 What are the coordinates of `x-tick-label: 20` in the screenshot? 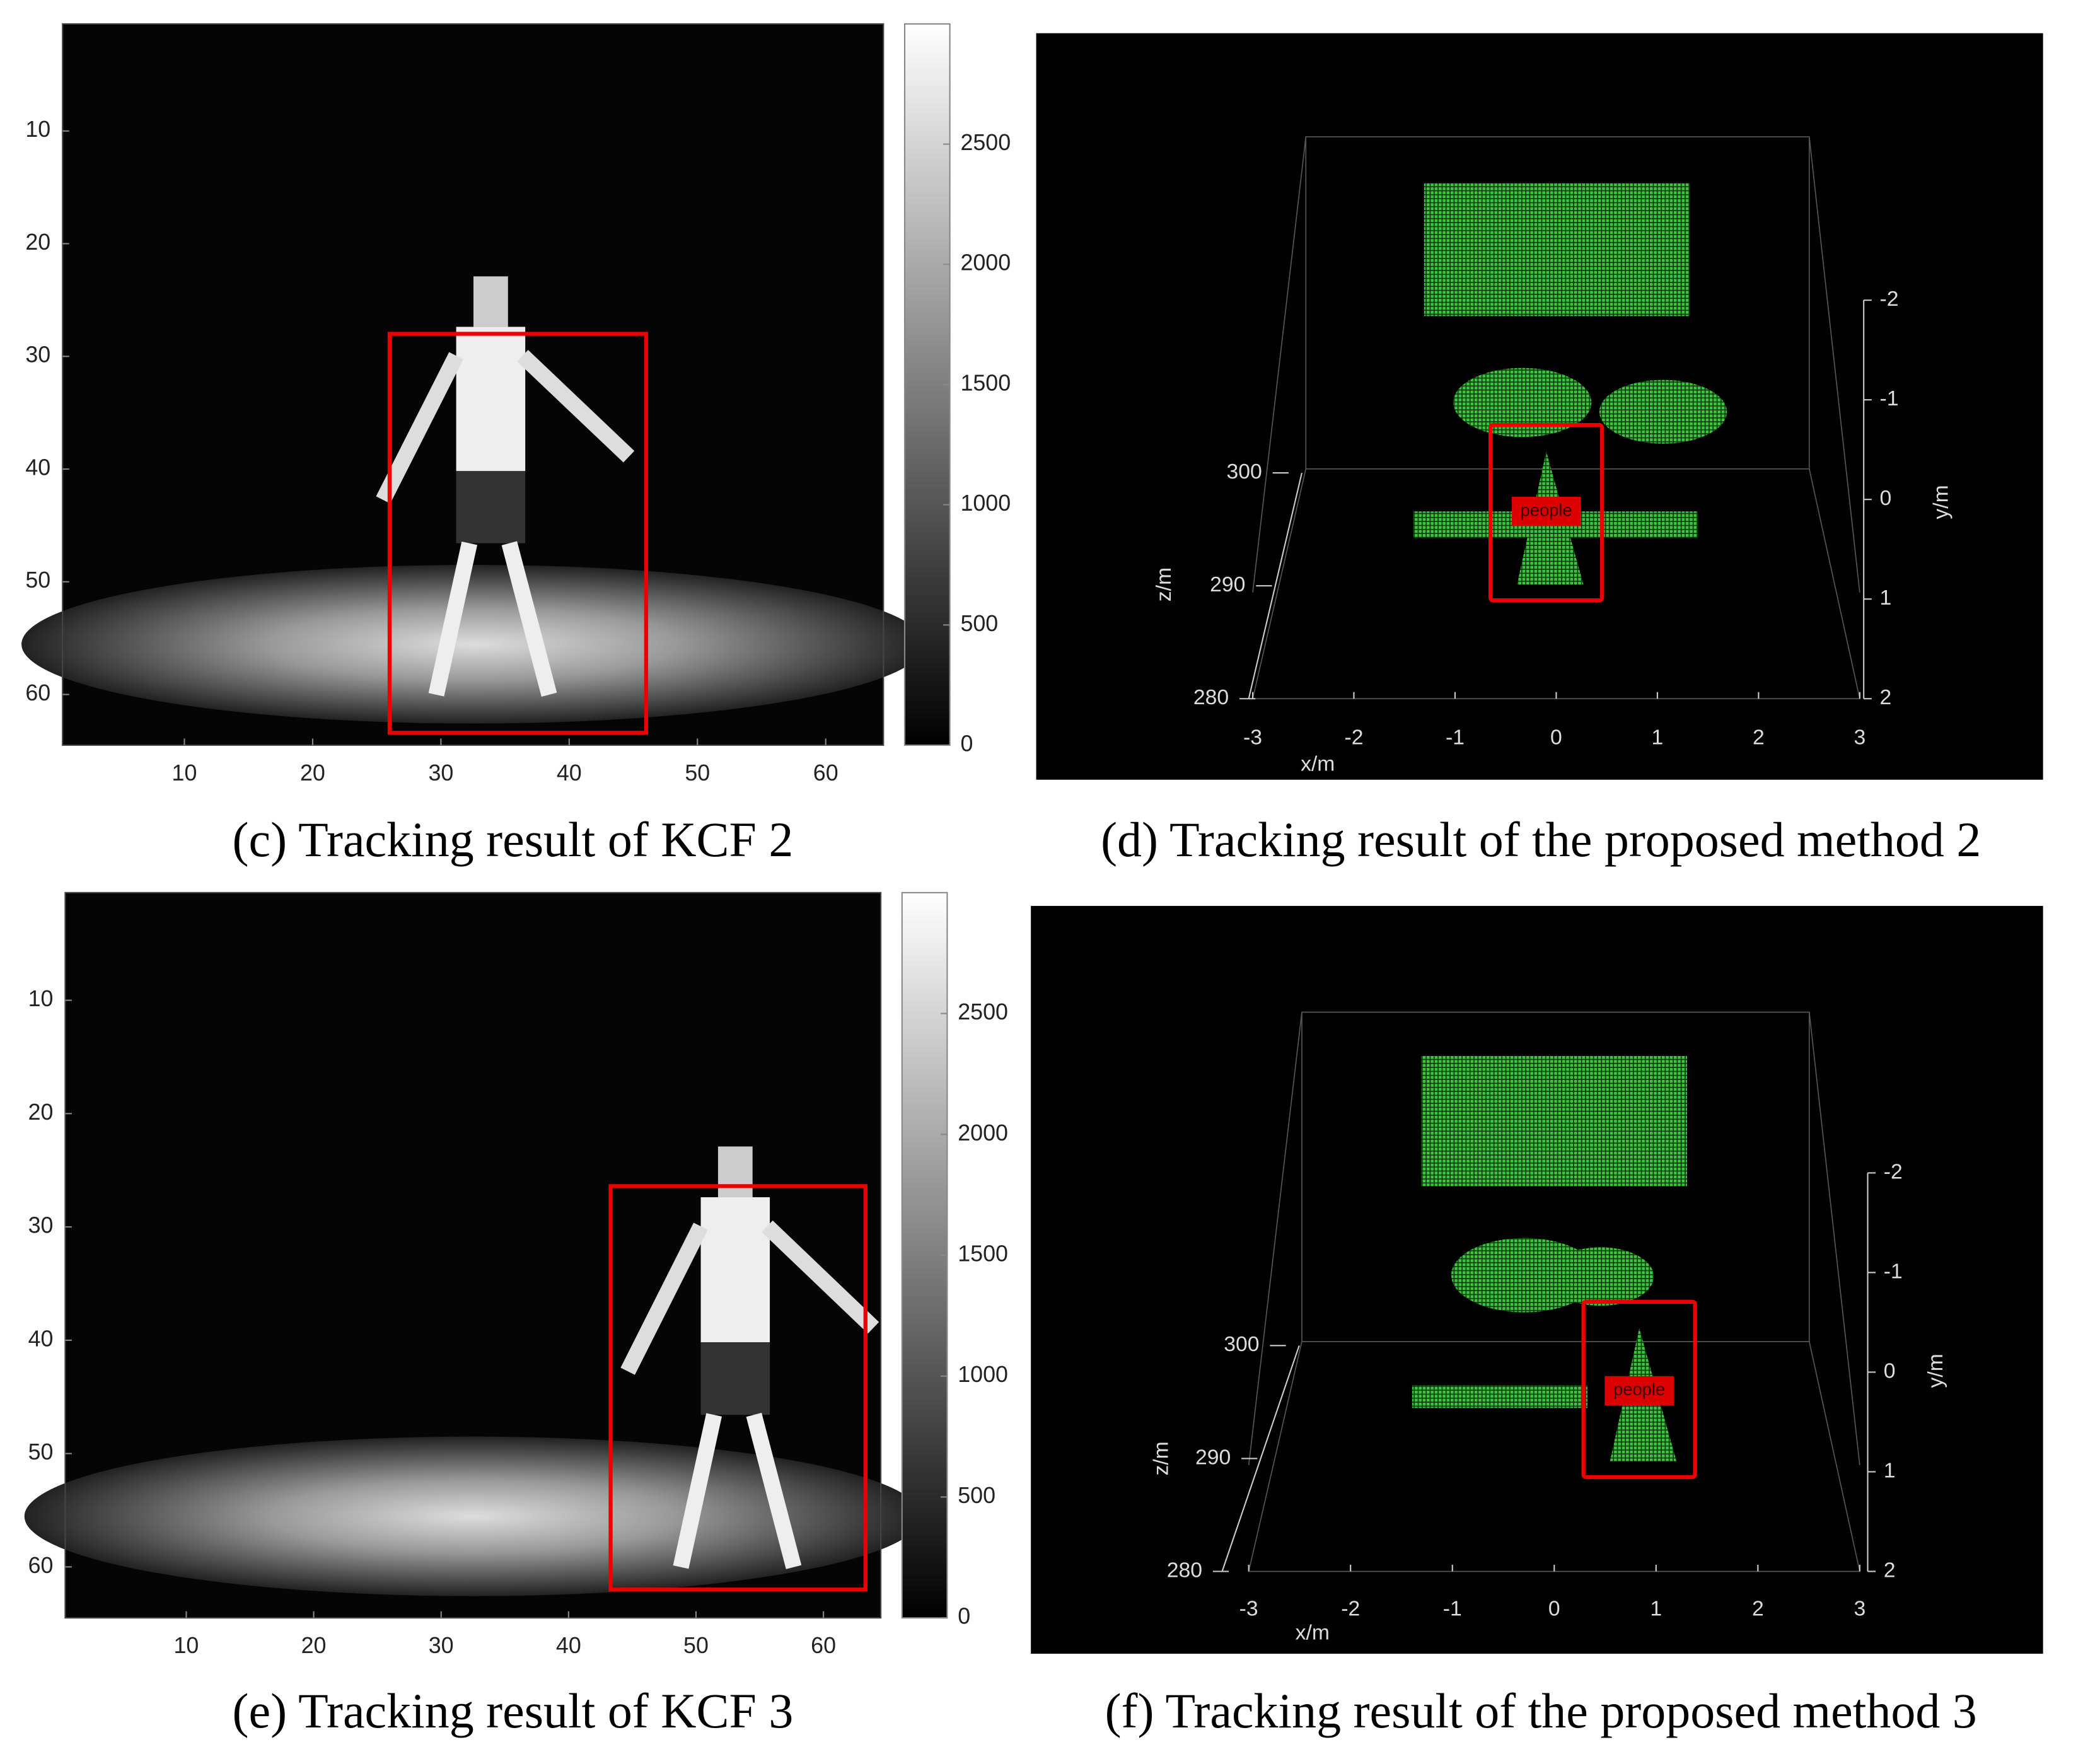 It's located at (312, 773).